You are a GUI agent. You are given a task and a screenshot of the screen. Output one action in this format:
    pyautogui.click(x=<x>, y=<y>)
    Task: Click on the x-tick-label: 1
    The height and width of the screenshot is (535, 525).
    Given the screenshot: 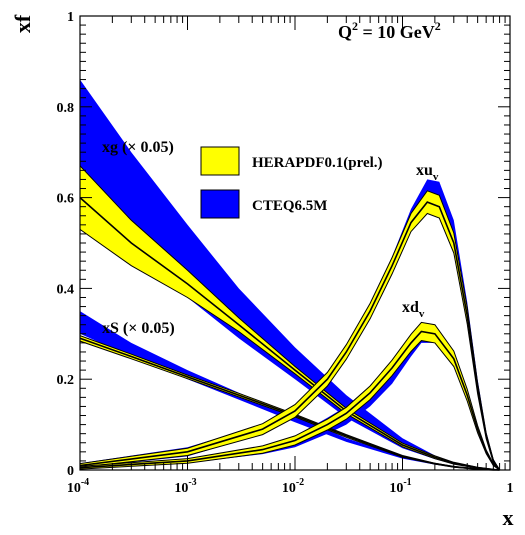 What is the action you would take?
    pyautogui.click(x=510, y=488)
    